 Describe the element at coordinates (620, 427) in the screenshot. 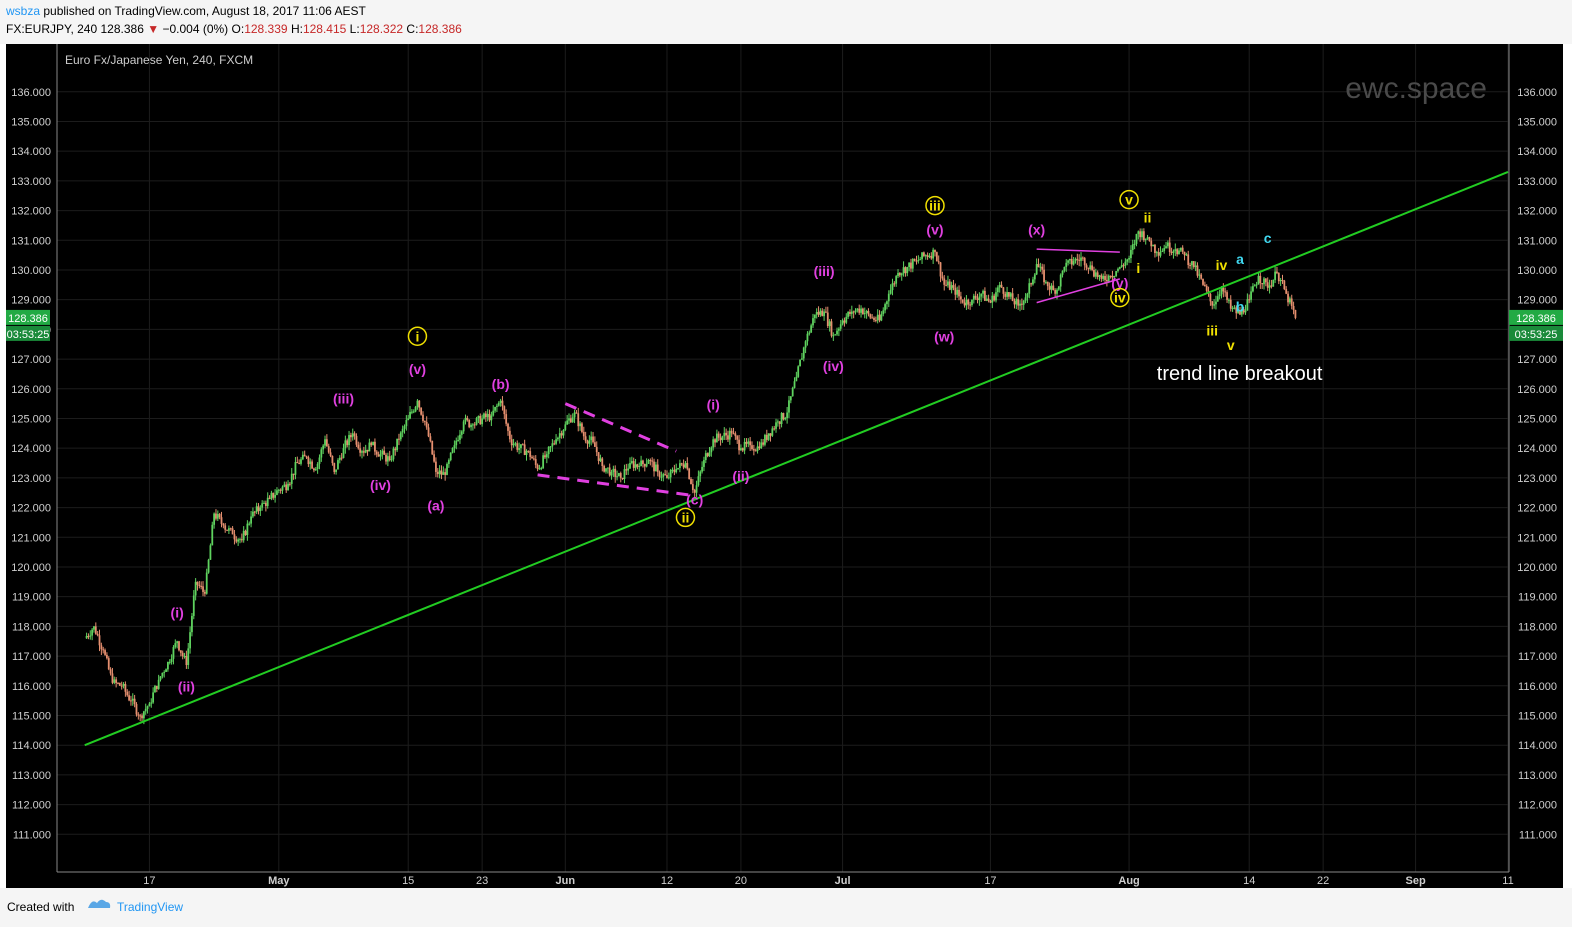

I see `channel-line` at that location.